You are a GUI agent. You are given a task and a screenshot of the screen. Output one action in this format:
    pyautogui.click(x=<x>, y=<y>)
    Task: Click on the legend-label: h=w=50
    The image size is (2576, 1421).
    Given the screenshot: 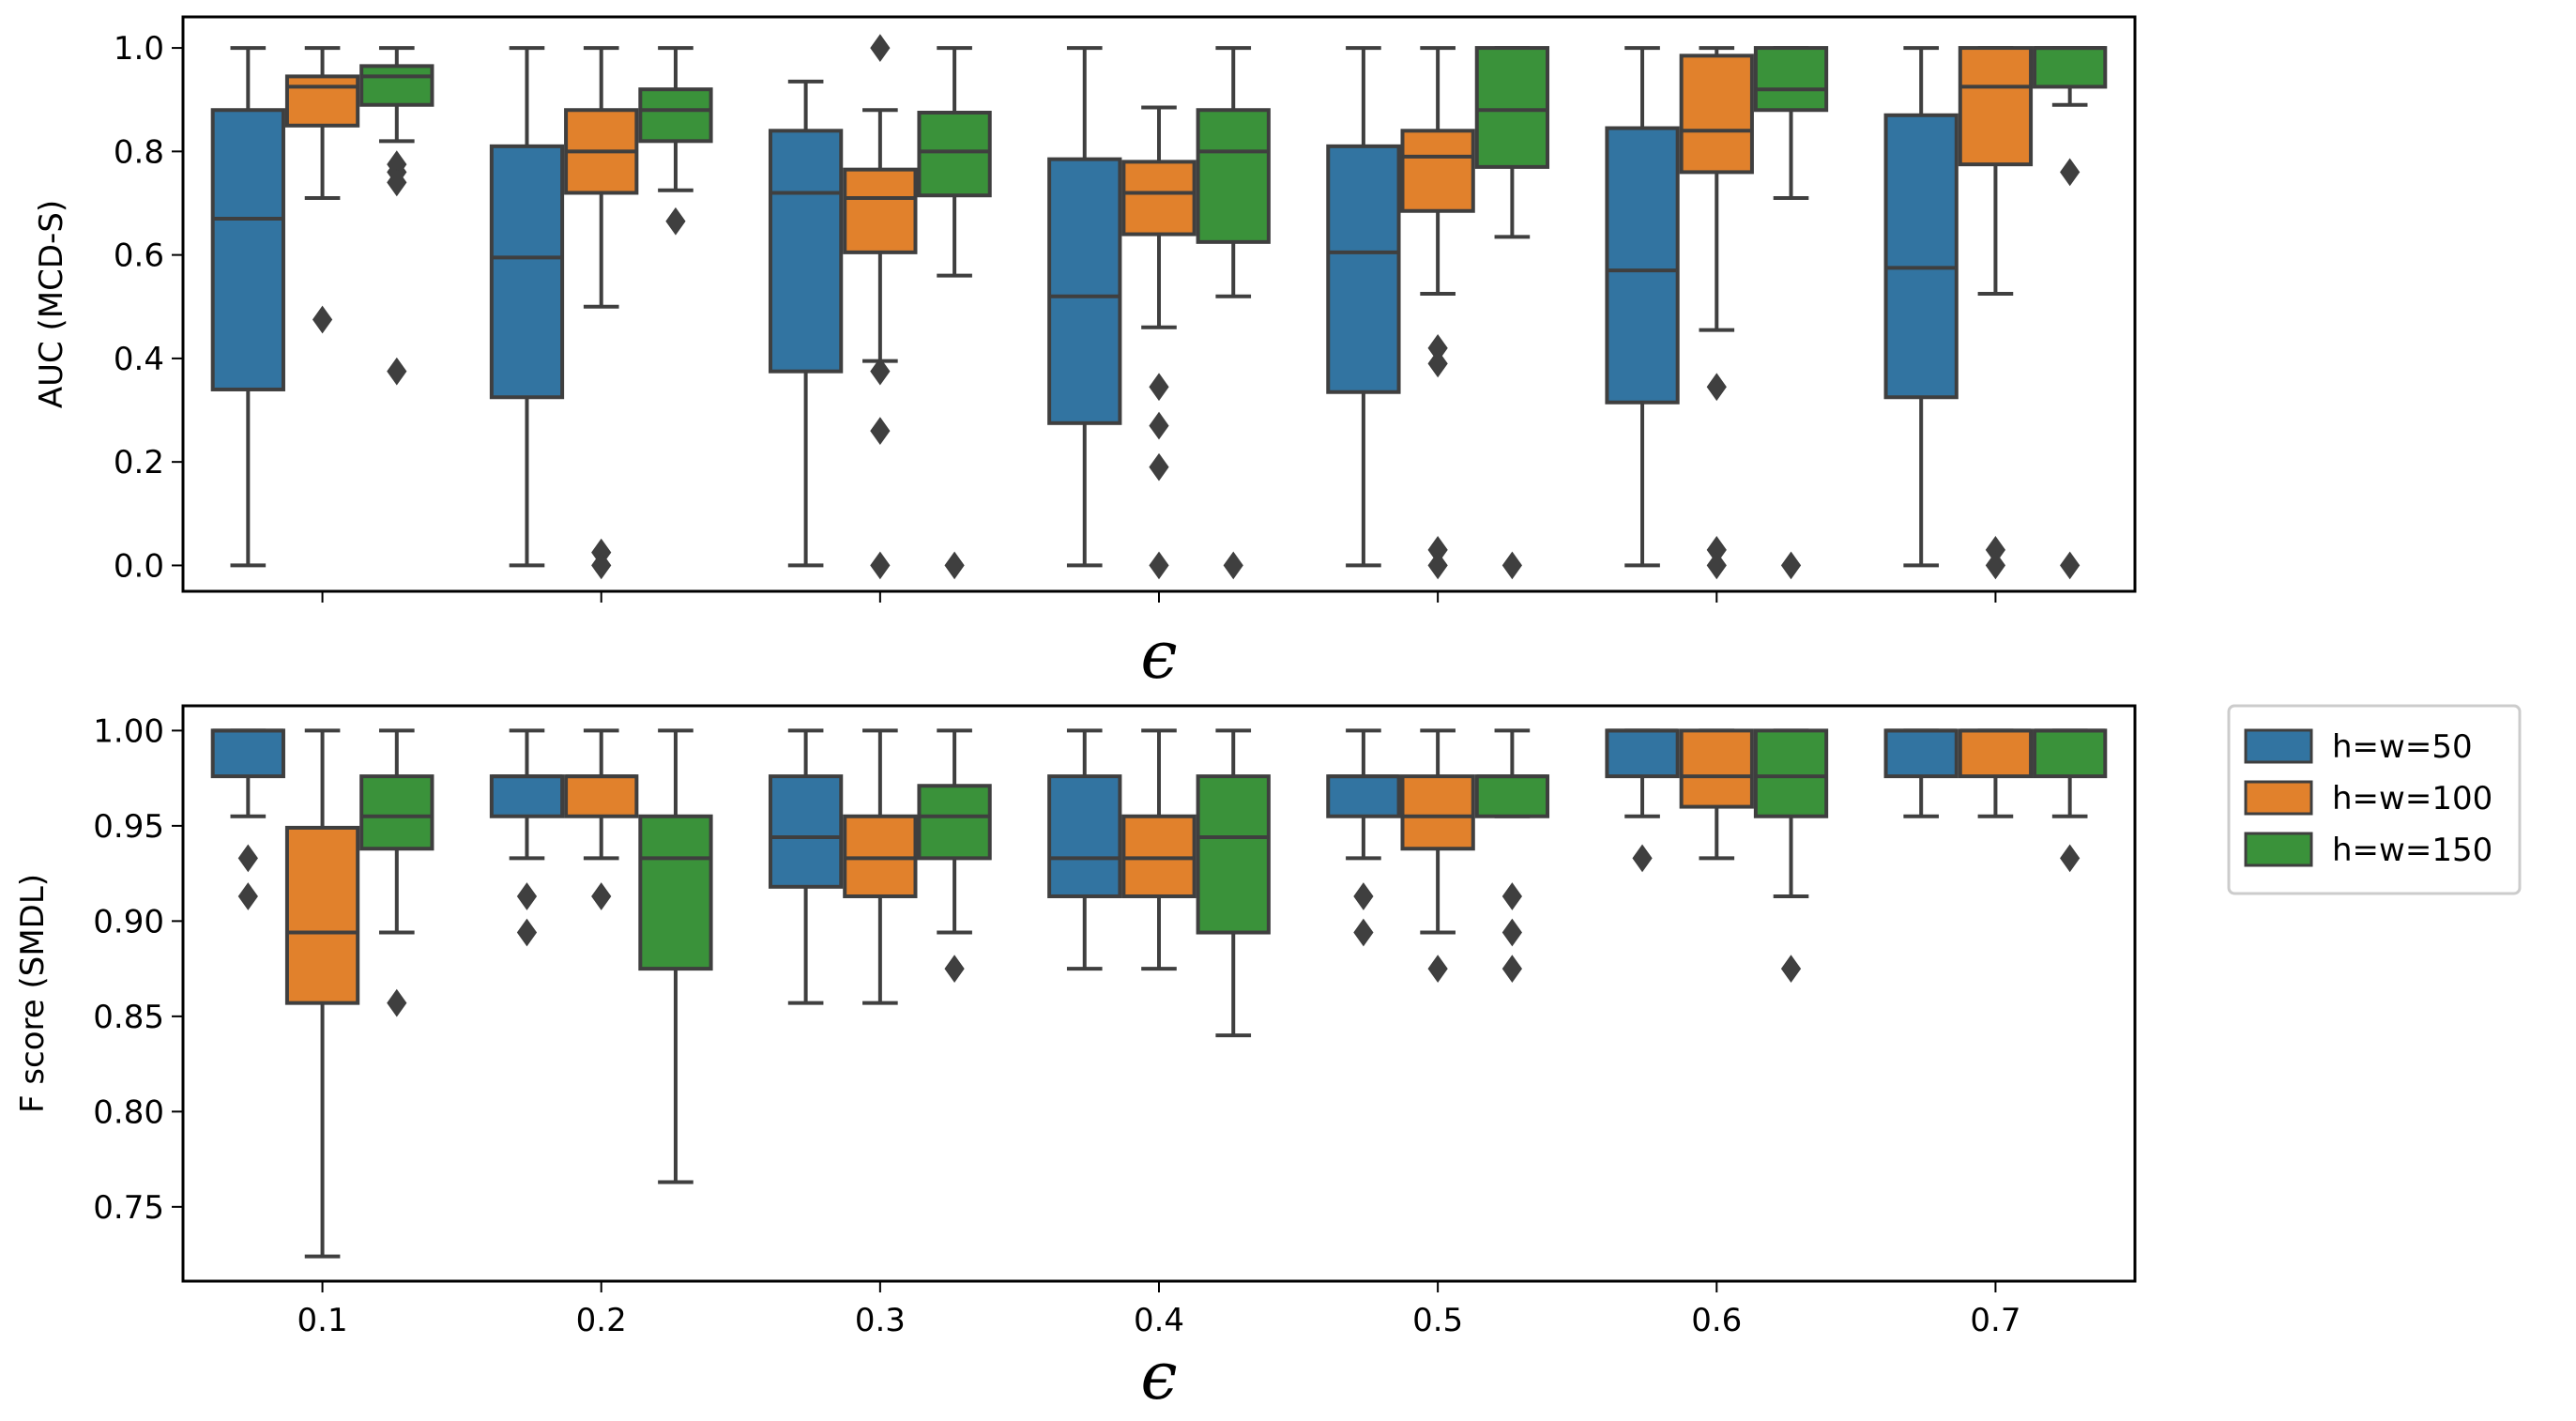 What is the action you would take?
    pyautogui.click(x=2402, y=747)
    